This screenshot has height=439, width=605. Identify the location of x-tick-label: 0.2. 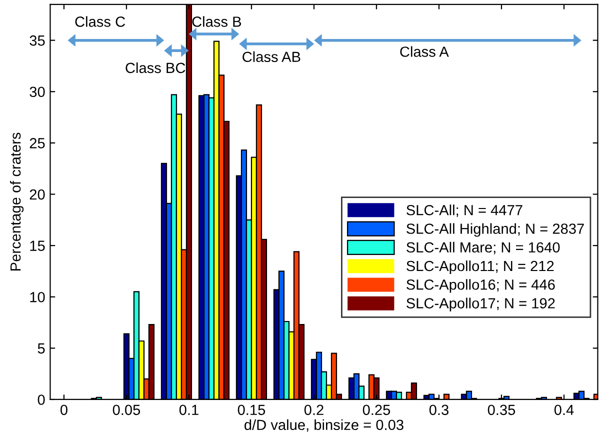
(314, 410).